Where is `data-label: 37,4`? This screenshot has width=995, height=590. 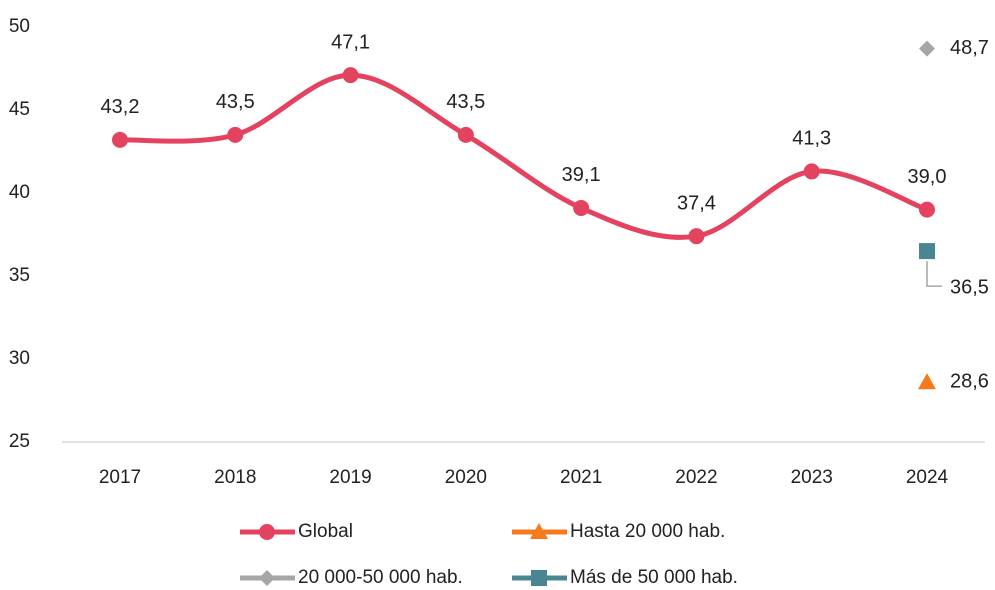
data-label: 37,4 is located at coordinates (696, 203).